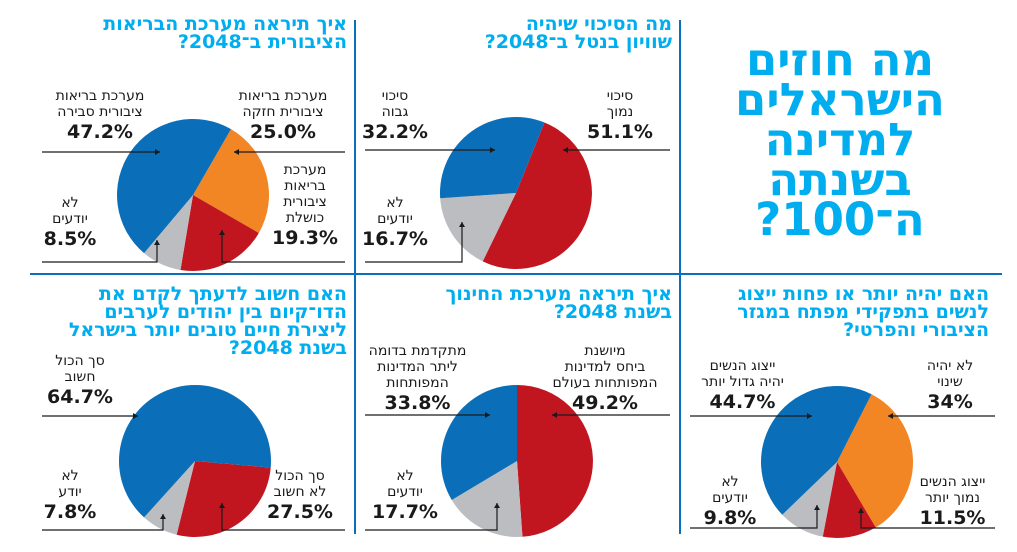  I want to click on chart-title-health: איך תיראה מערכת הבריאות הציבורית ב־2048?, so click(225, 33).